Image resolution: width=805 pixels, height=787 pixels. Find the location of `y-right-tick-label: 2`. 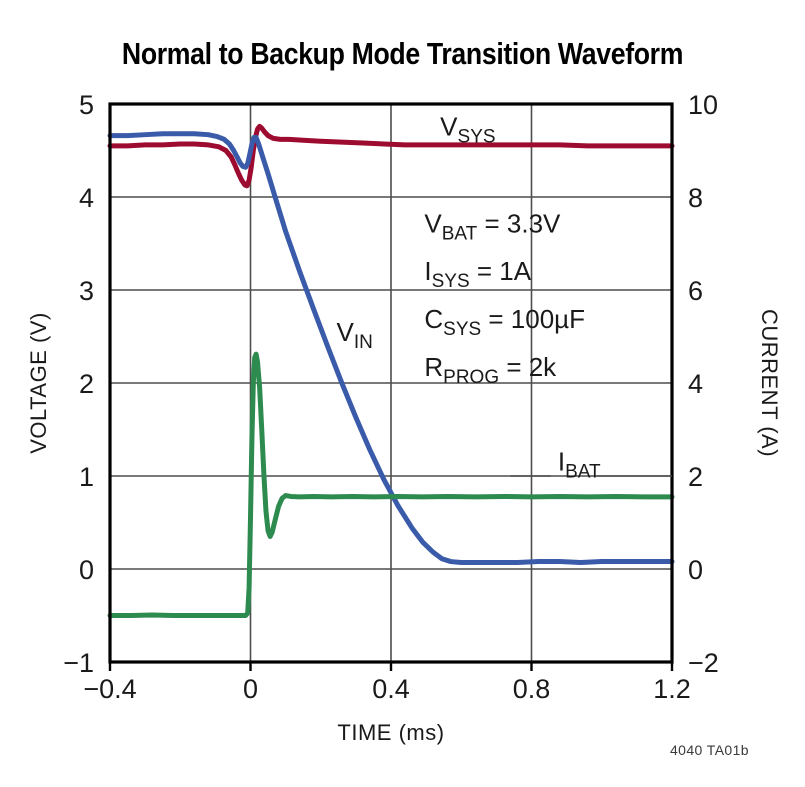

y-right-tick-label: 2 is located at coordinates (695, 477).